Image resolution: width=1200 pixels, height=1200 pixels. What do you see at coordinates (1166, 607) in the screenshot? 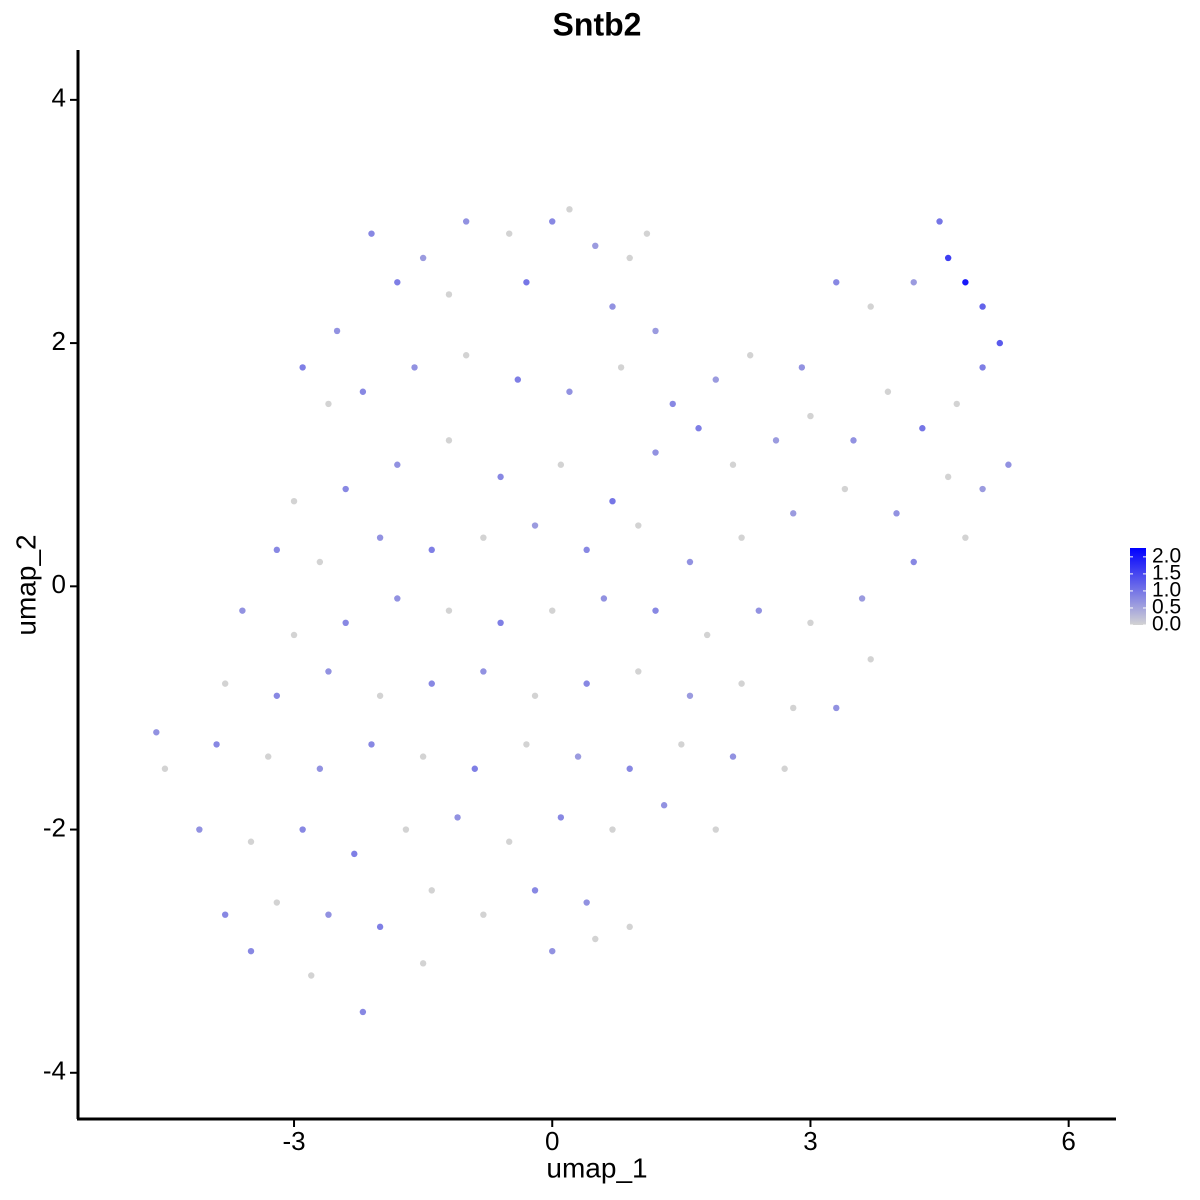
I see `colorbar-tick-label: 0.5` at bounding box center [1166, 607].